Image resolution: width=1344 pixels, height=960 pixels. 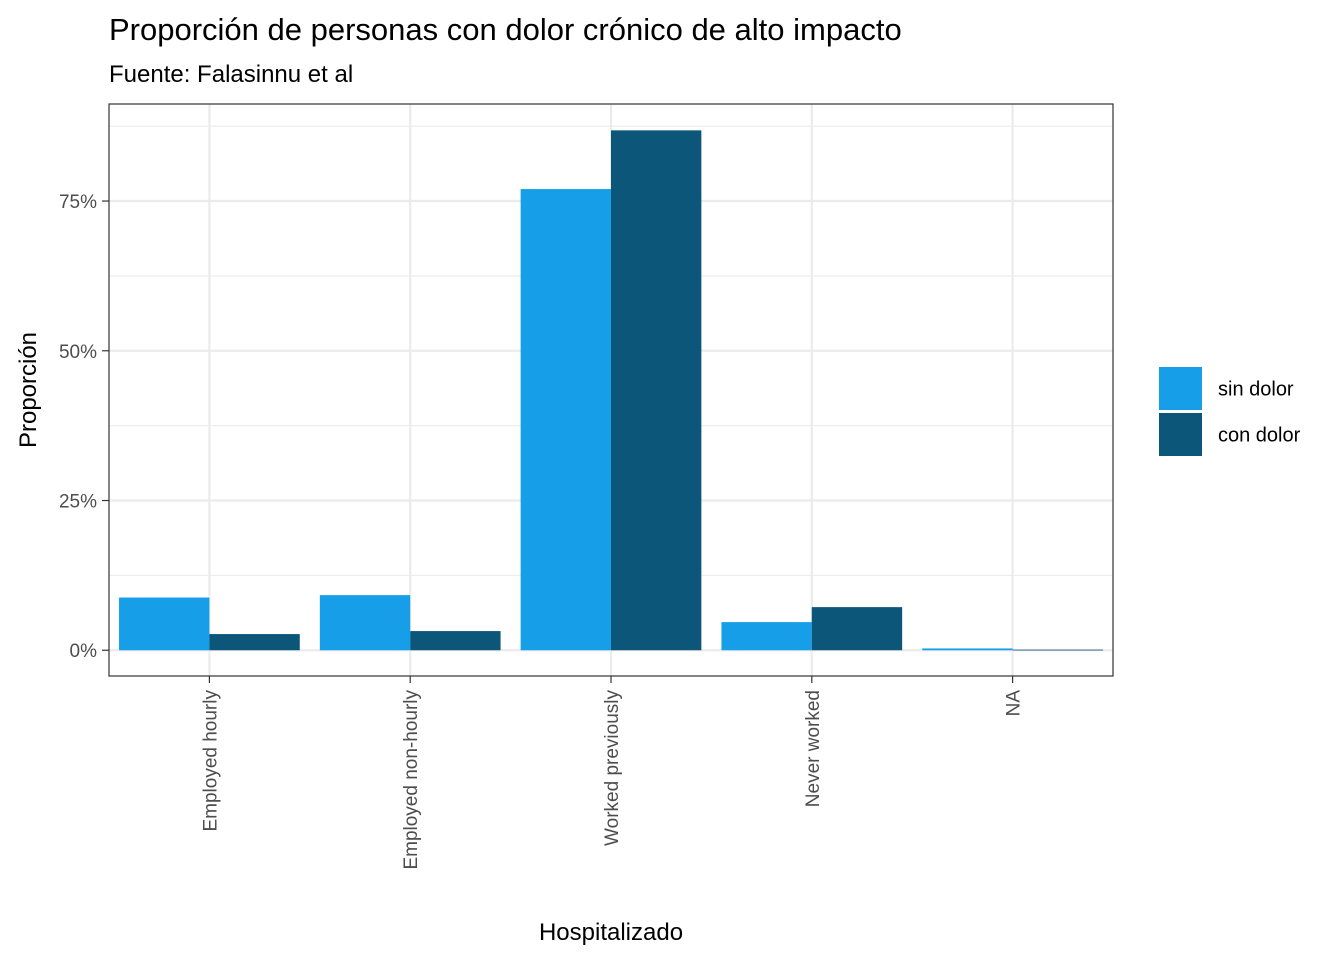 I want to click on x-tick-label: NA, so click(x=1014, y=703).